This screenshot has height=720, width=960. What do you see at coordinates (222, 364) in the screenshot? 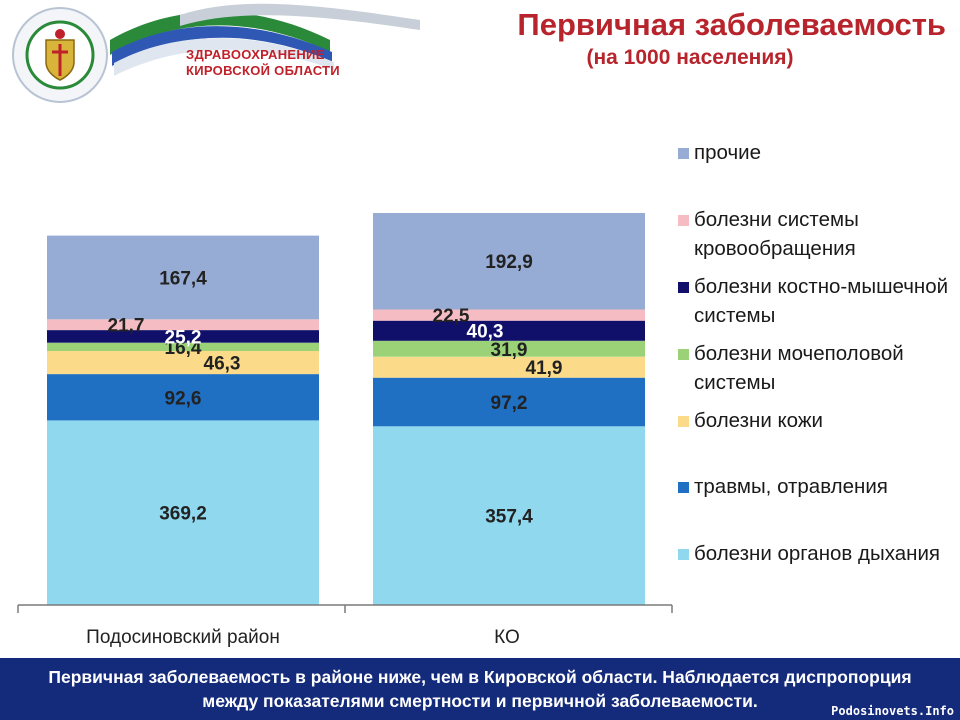
I see `value-label: 46,3` at bounding box center [222, 364].